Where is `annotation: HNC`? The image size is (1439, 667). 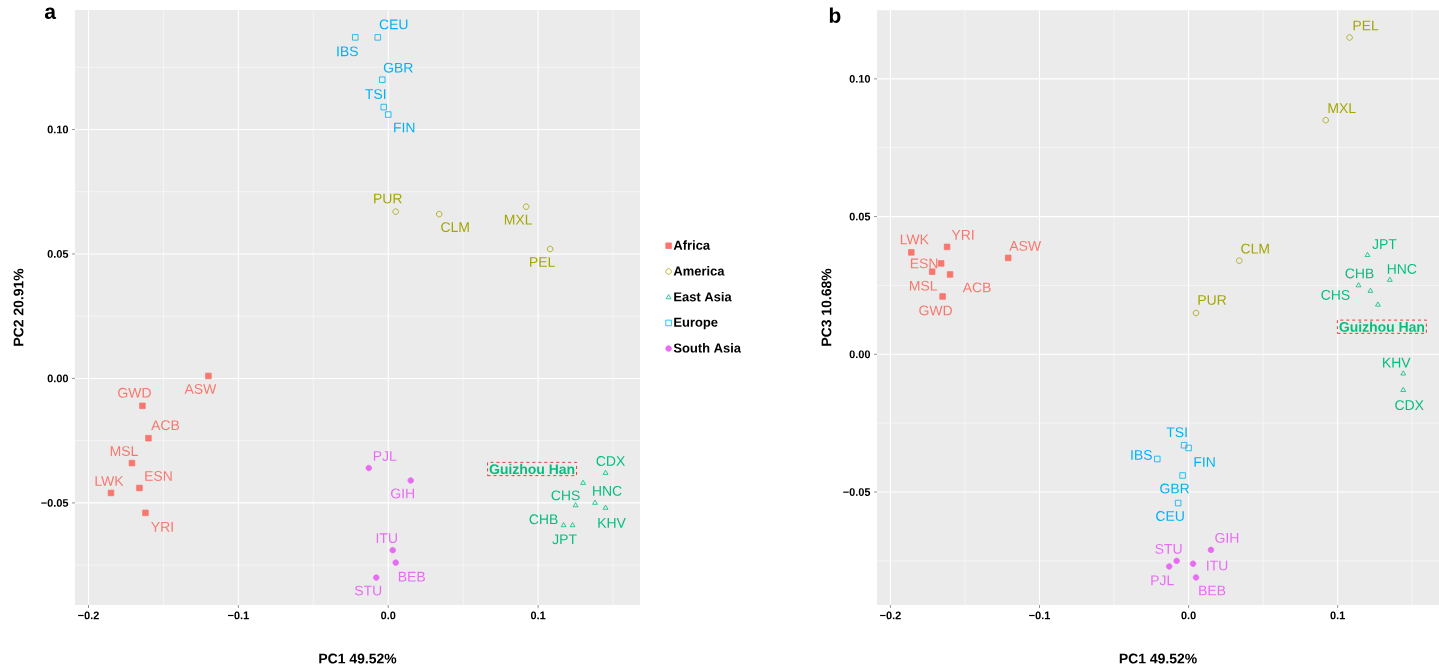 annotation: HNC is located at coordinates (1402, 268).